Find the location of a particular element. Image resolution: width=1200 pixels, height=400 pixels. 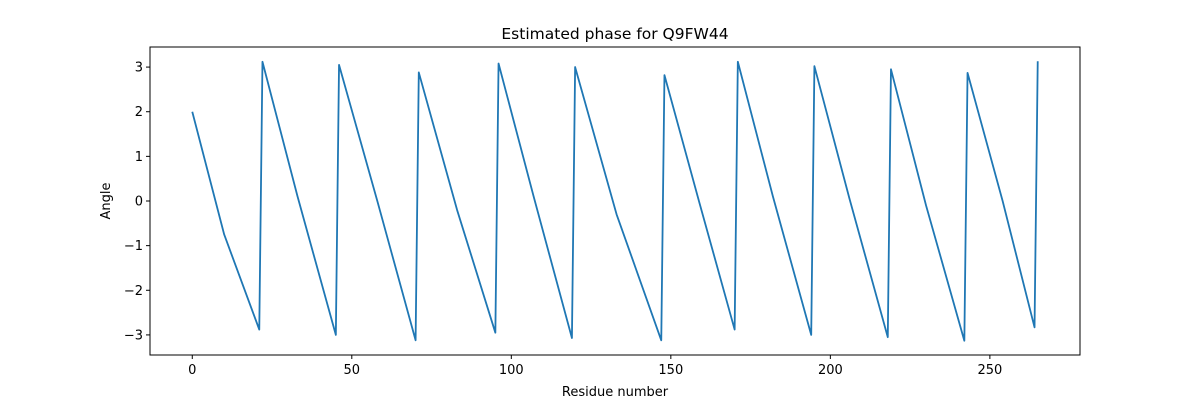

x-tick-label: 50 is located at coordinates (352, 370).